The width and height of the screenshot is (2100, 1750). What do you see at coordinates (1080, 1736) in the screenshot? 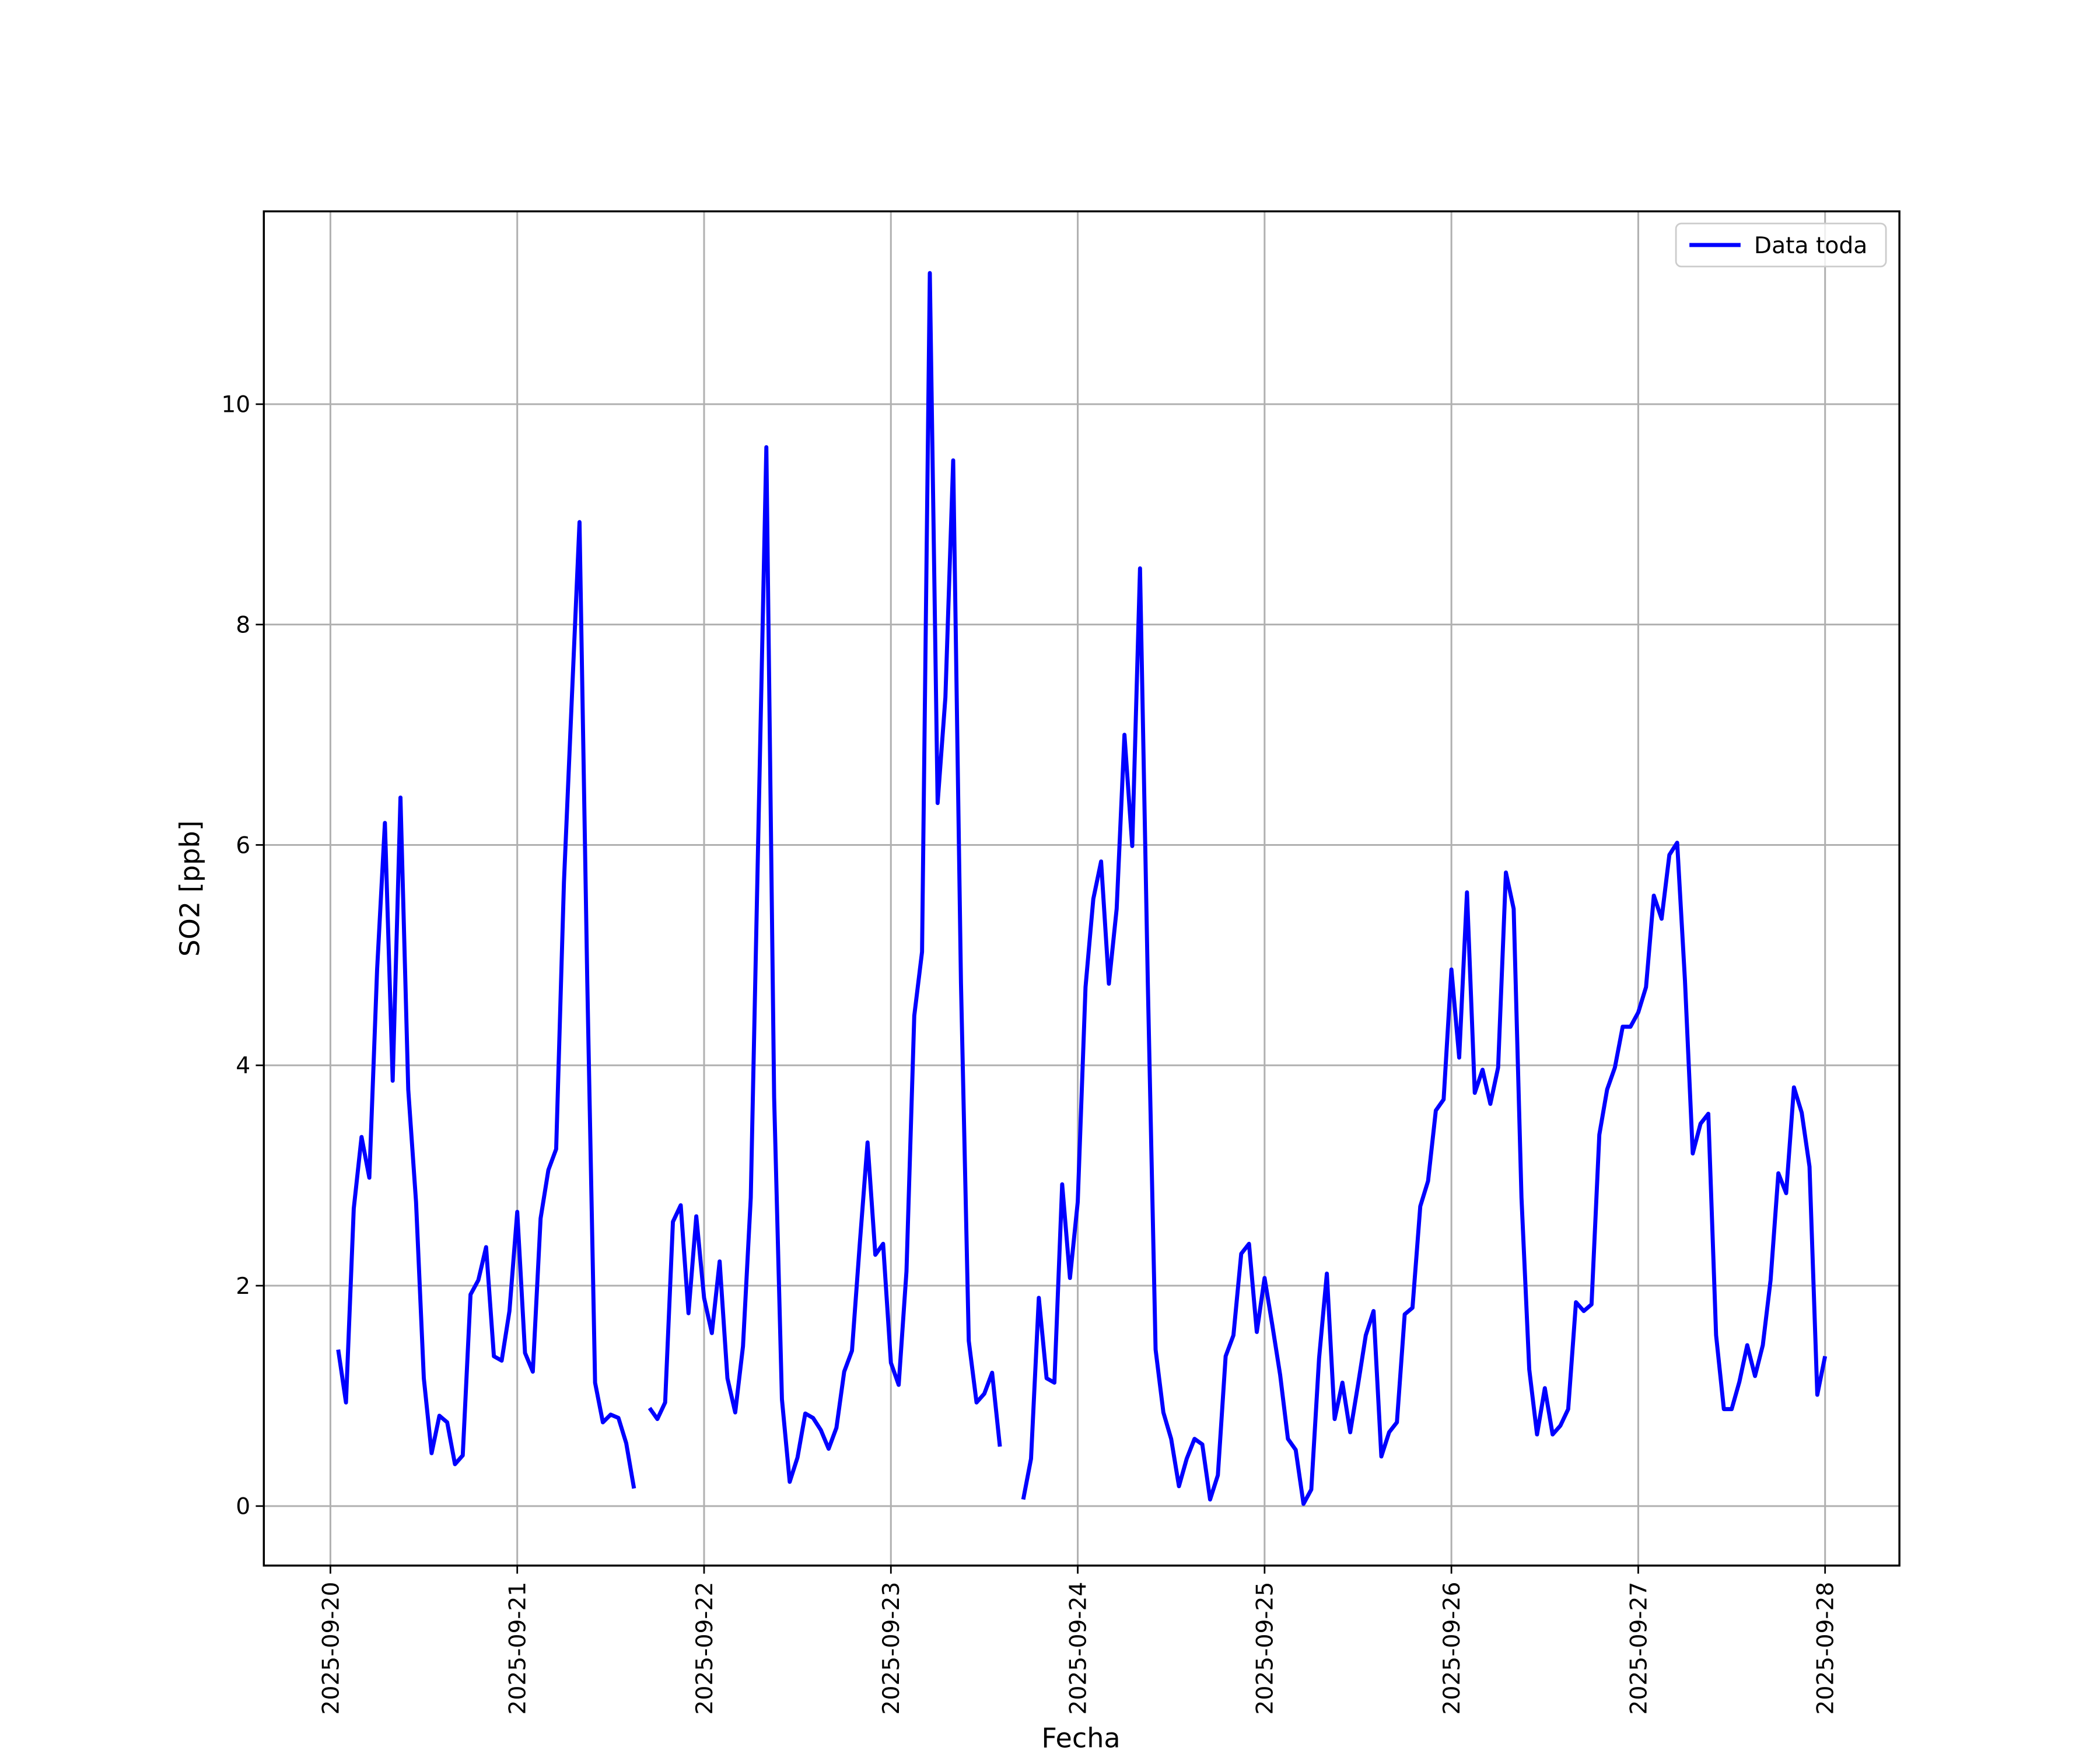
I see `x-axis-label: Fecha` at bounding box center [1080, 1736].